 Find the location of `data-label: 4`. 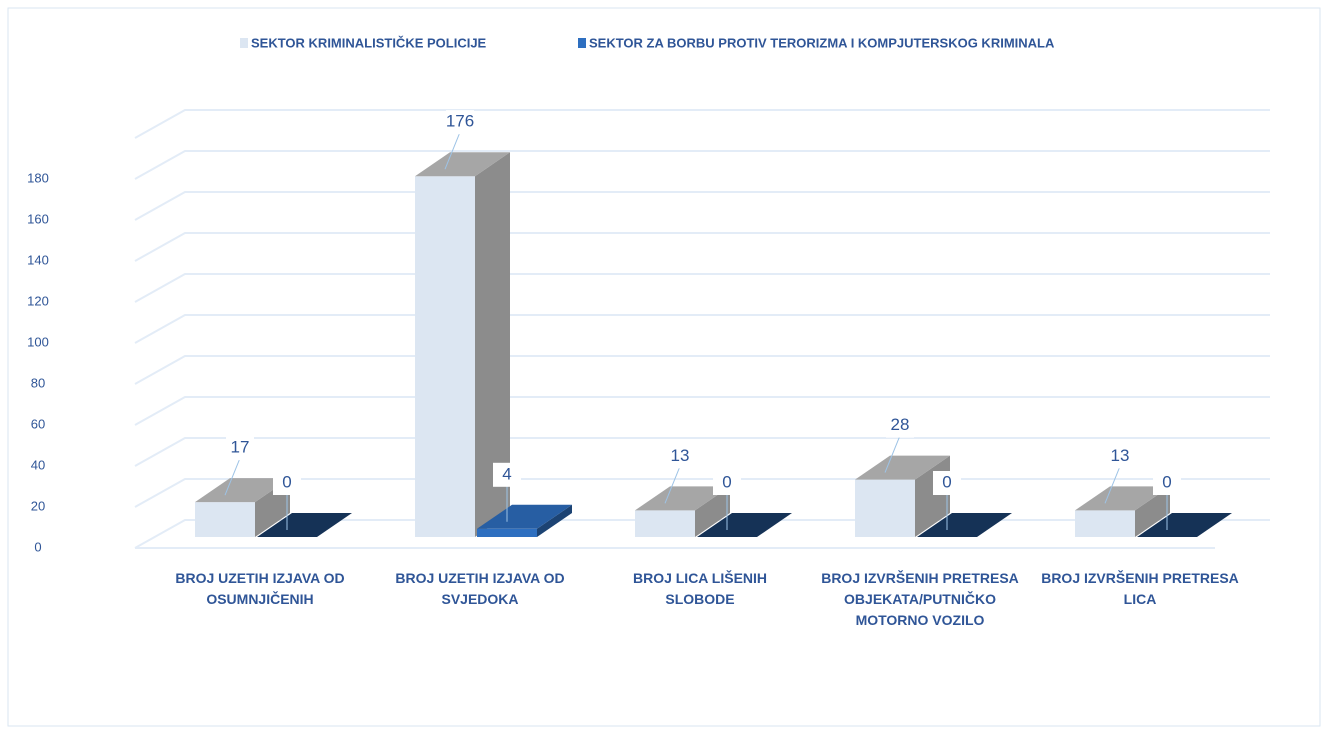

data-label: 4 is located at coordinates (506, 473).